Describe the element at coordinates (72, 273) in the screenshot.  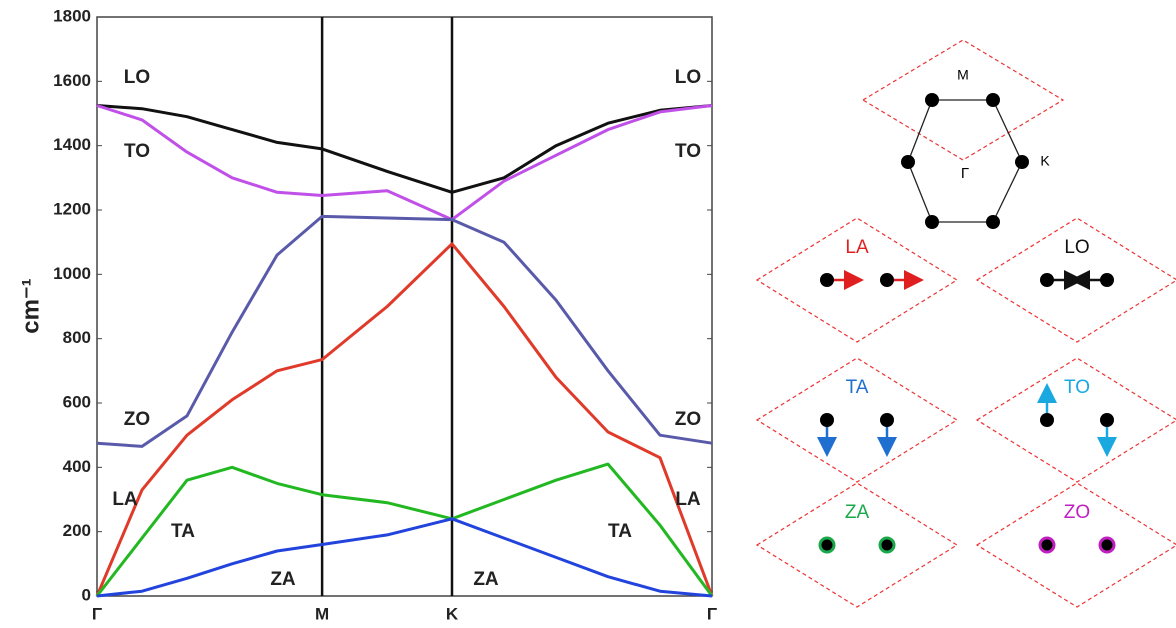
I see `y-tick-label: 1000` at that location.